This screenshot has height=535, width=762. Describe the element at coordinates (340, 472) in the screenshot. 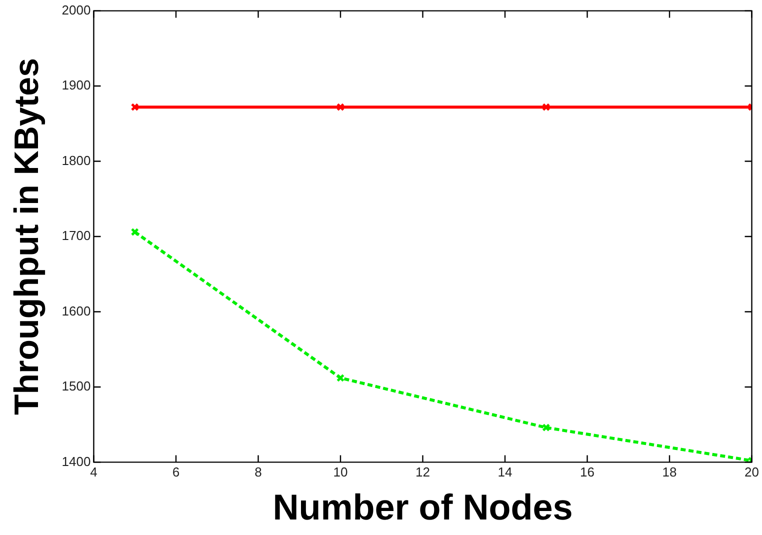

I see `x-tick-label: 10` at that location.